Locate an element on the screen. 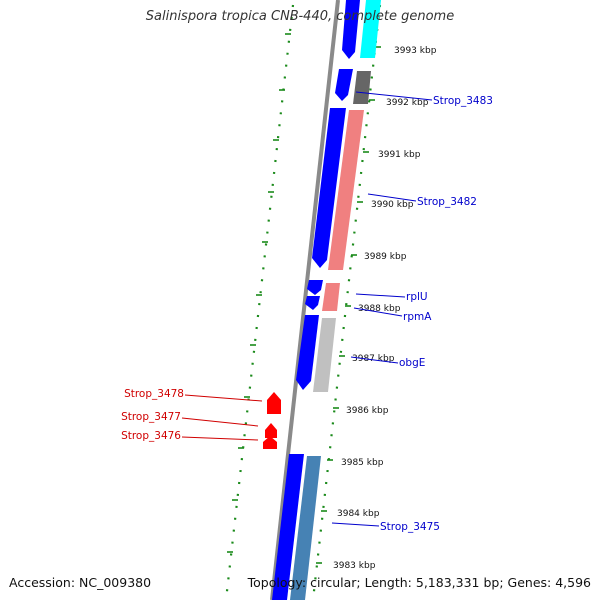 This screenshot has width=600, height=600. gene-label-strop-3477: Strop_3477 is located at coordinates (151, 417).